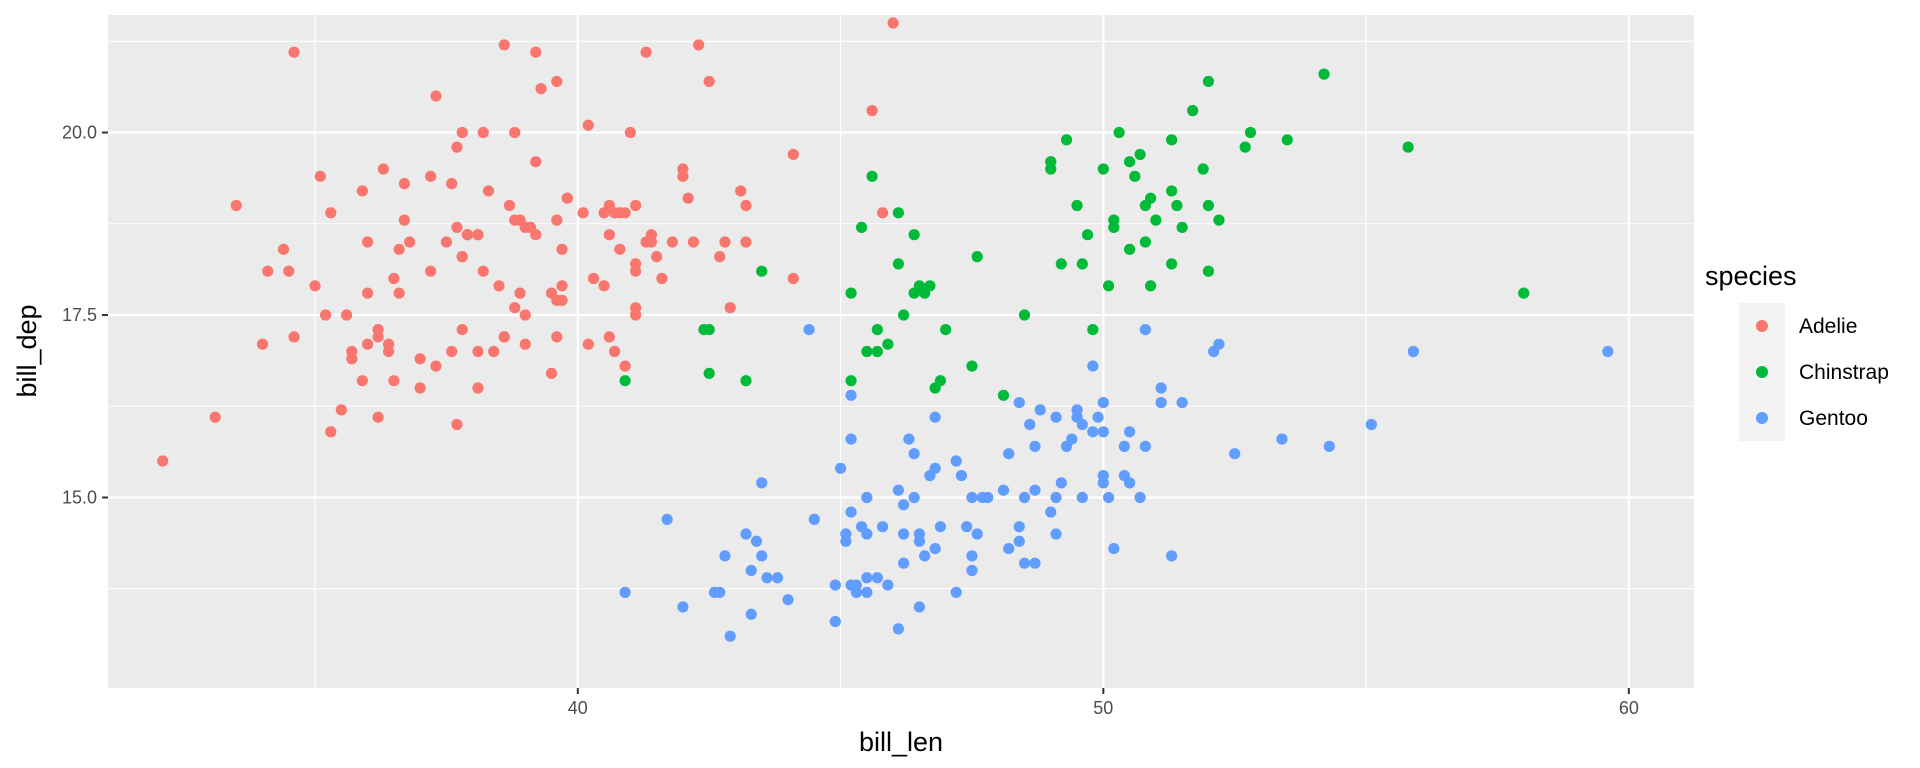  I want to click on x-axis-title: bill_len, so click(901, 742).